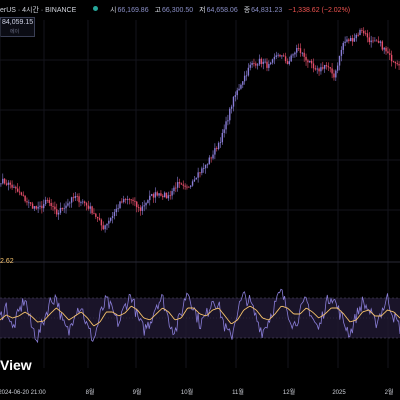 Image resolution: width=400 pixels, height=400 pixels. I want to click on low-label: 저, so click(202, 10).